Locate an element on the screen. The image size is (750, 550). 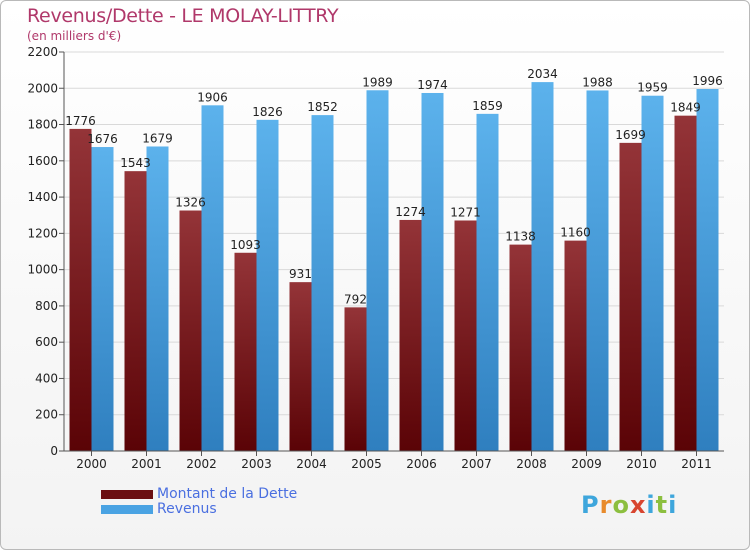
value-label-revenus-2009: 1988 is located at coordinates (597, 82).